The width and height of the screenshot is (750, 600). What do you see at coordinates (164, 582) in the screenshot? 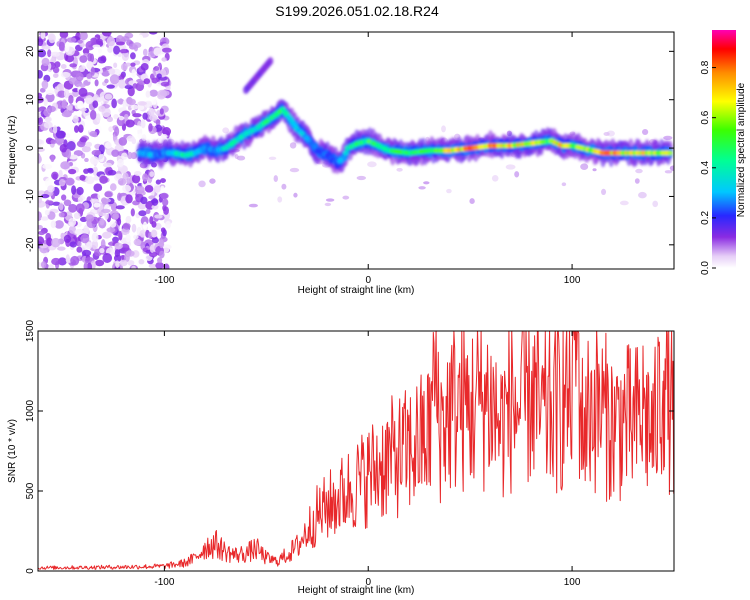
I see `x-tick-label: -100` at bounding box center [164, 582].